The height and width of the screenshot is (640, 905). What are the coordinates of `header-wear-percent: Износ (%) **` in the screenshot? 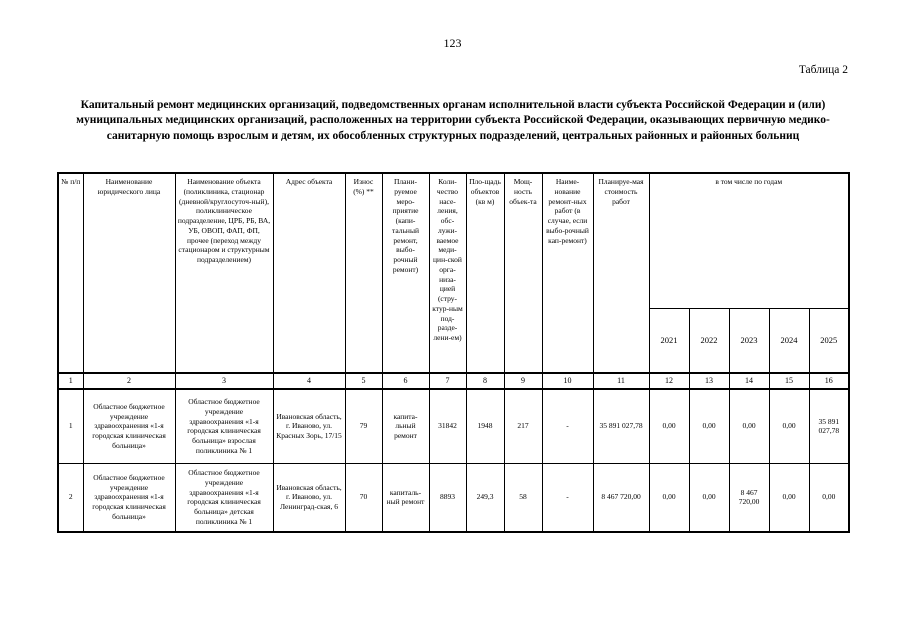 It's located at (363, 273).